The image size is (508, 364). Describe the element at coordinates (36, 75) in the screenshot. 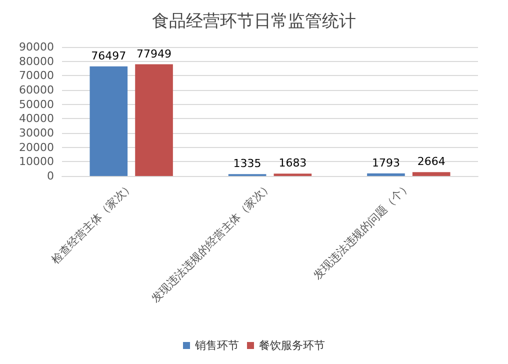

I see `y-tick-label: 70000` at that location.